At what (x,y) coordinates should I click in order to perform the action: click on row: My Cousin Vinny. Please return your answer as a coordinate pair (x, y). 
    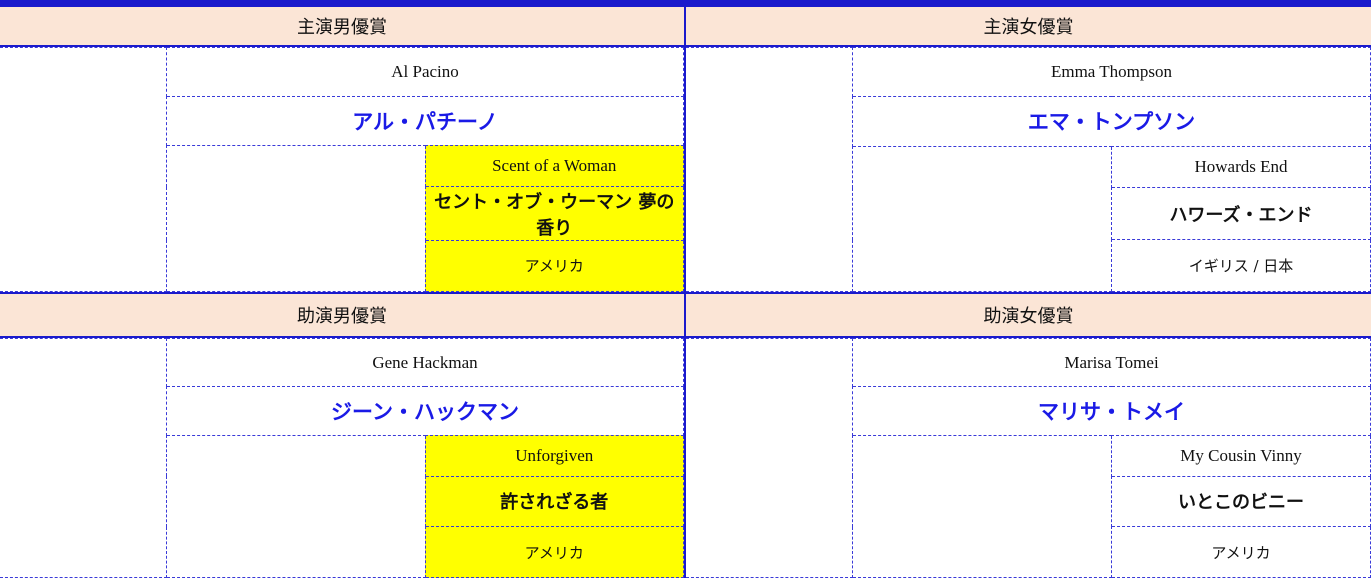
    Looking at the image, I should click on (1028, 506).